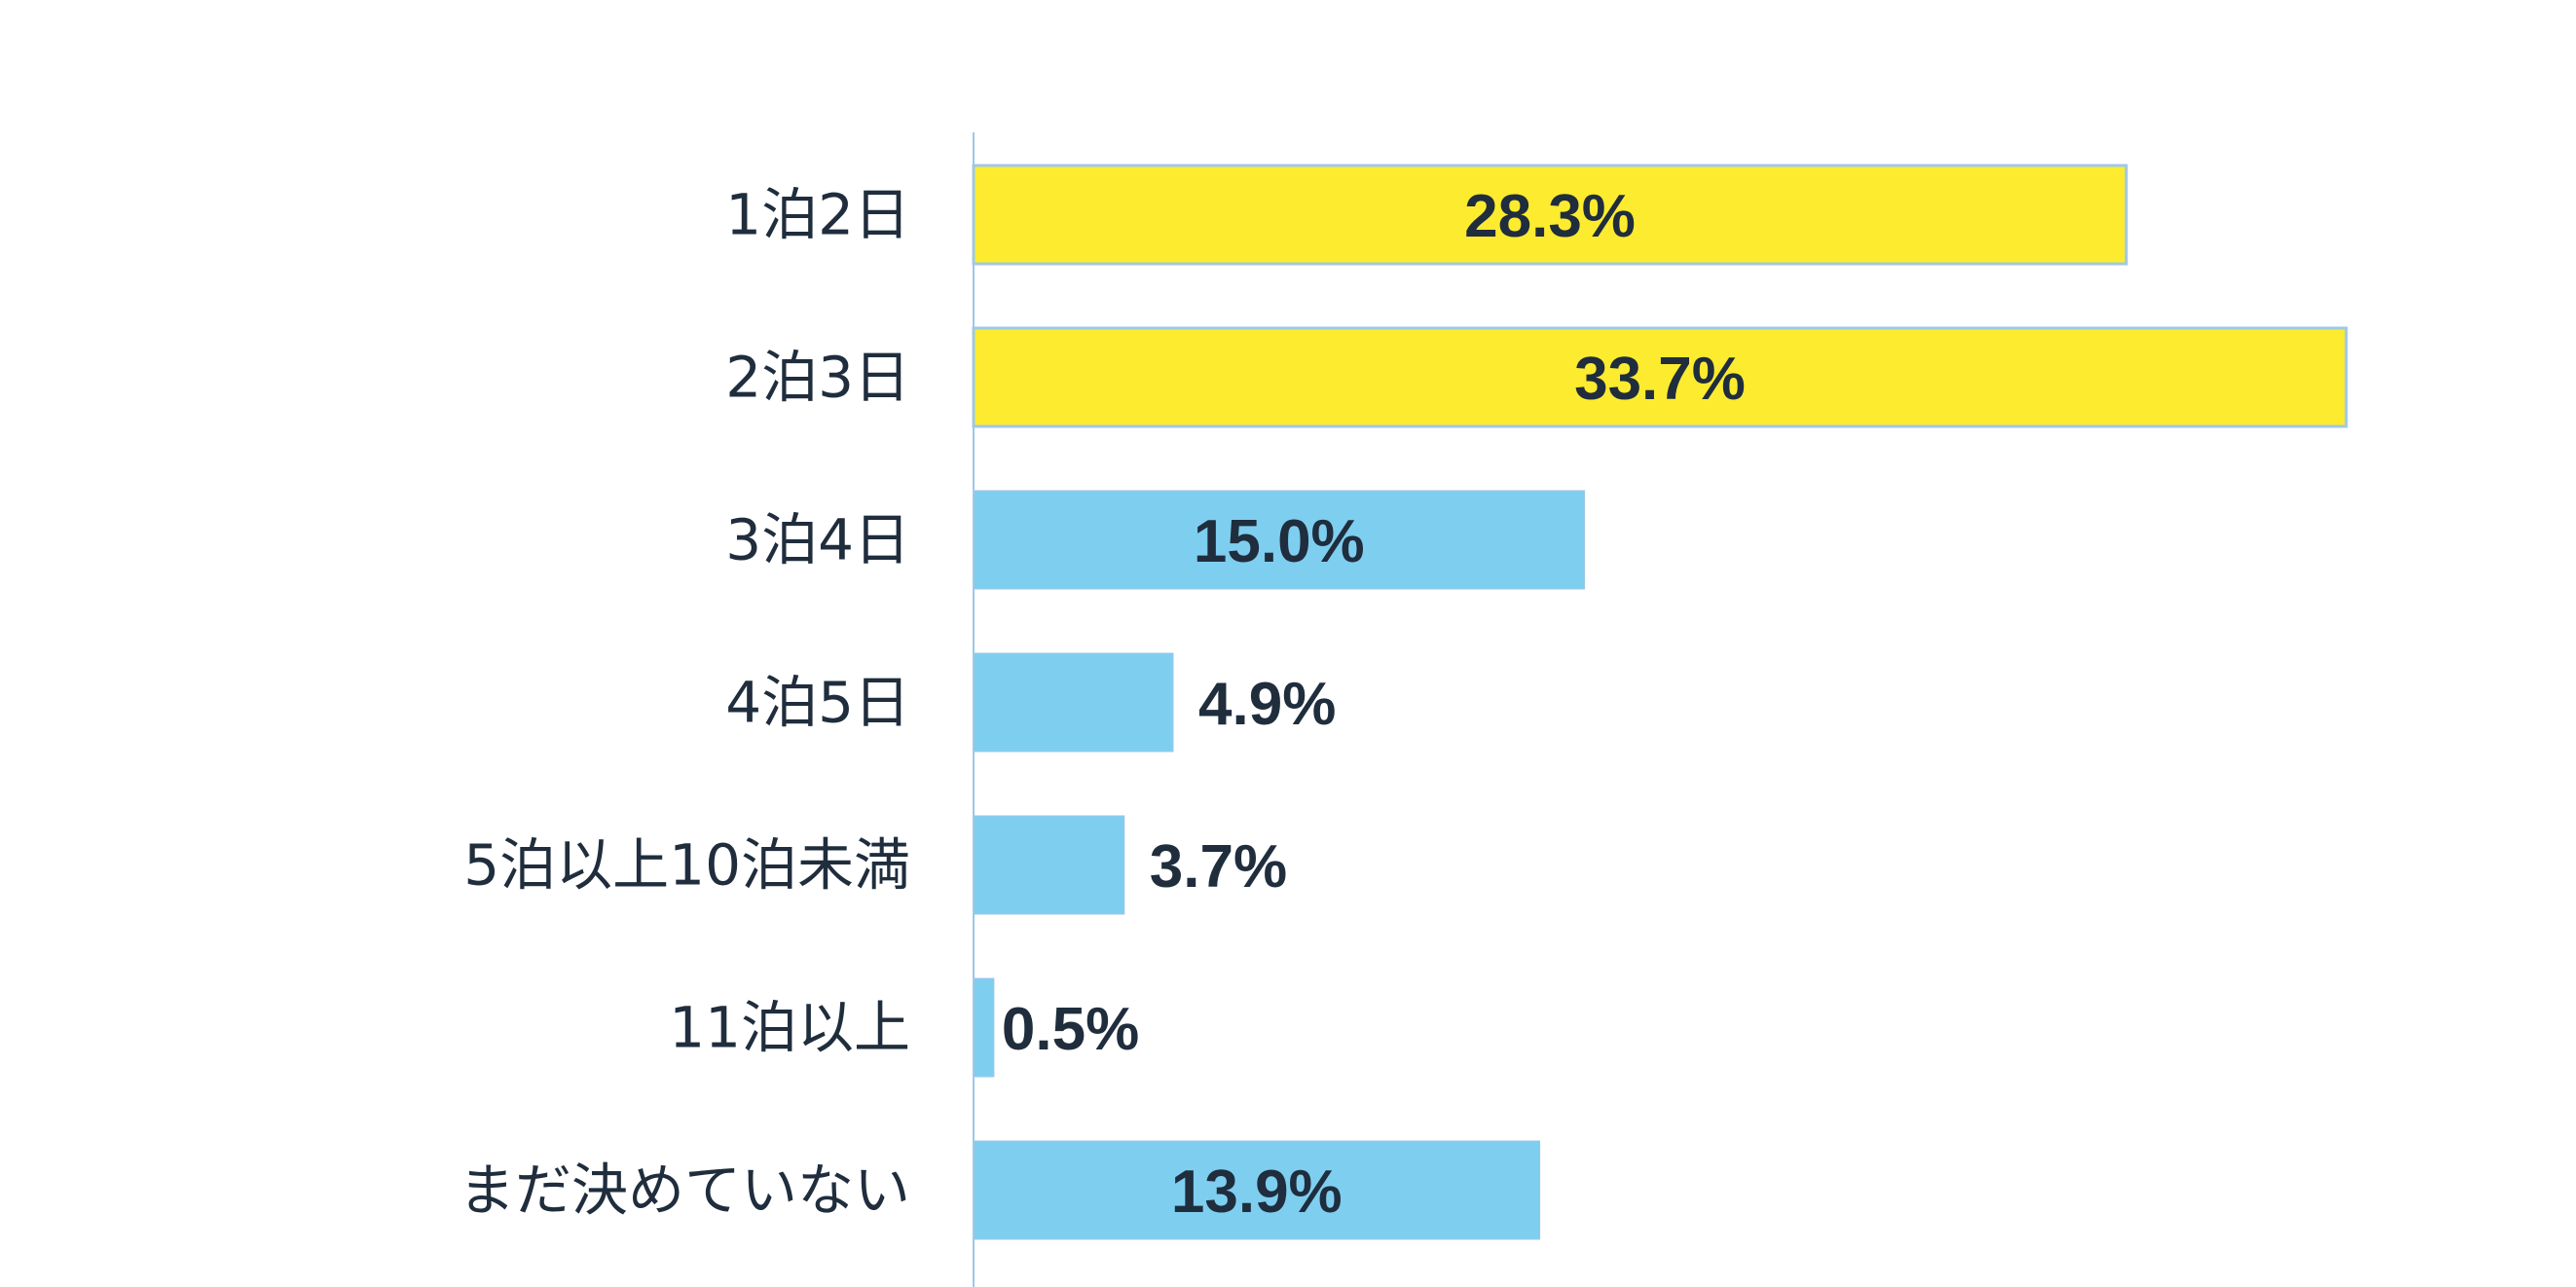 This screenshot has width=2576, height=1287. I want to click on category-label-4: 4泊5日, so click(817, 703).